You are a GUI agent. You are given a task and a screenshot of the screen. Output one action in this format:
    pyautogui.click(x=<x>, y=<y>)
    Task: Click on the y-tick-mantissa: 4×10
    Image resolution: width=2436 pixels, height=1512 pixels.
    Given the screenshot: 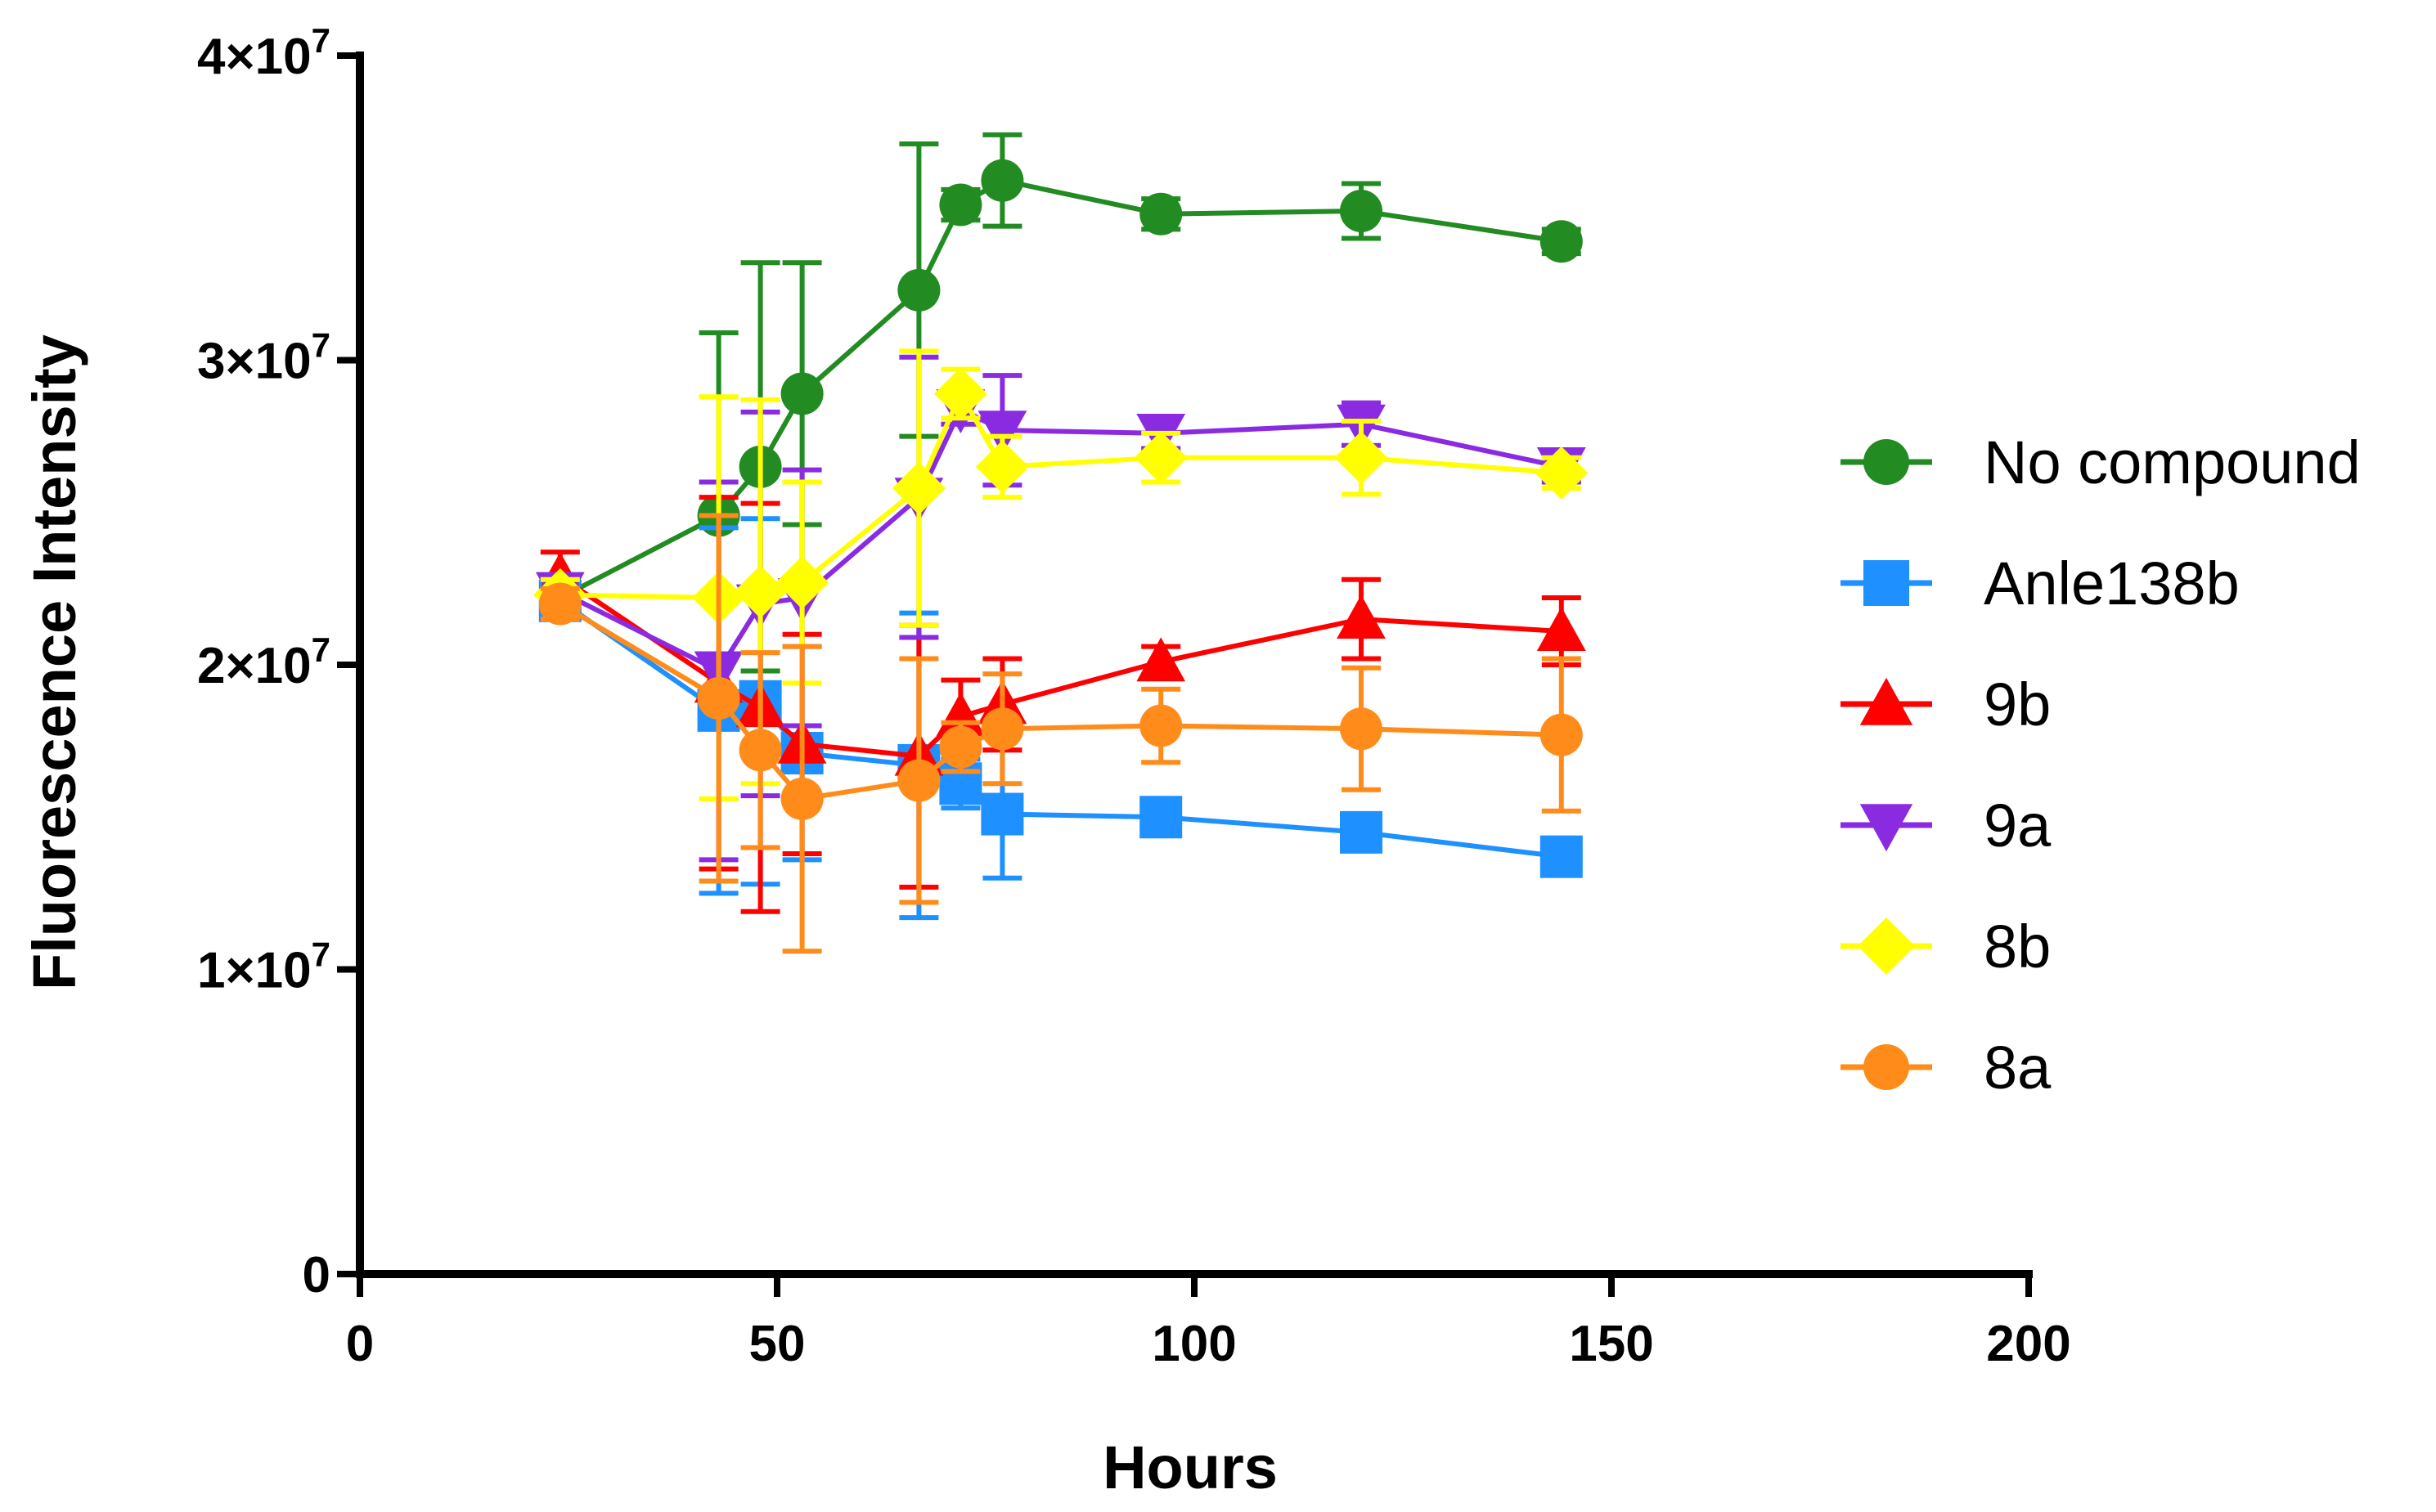 What is the action you would take?
    pyautogui.click(x=255, y=57)
    